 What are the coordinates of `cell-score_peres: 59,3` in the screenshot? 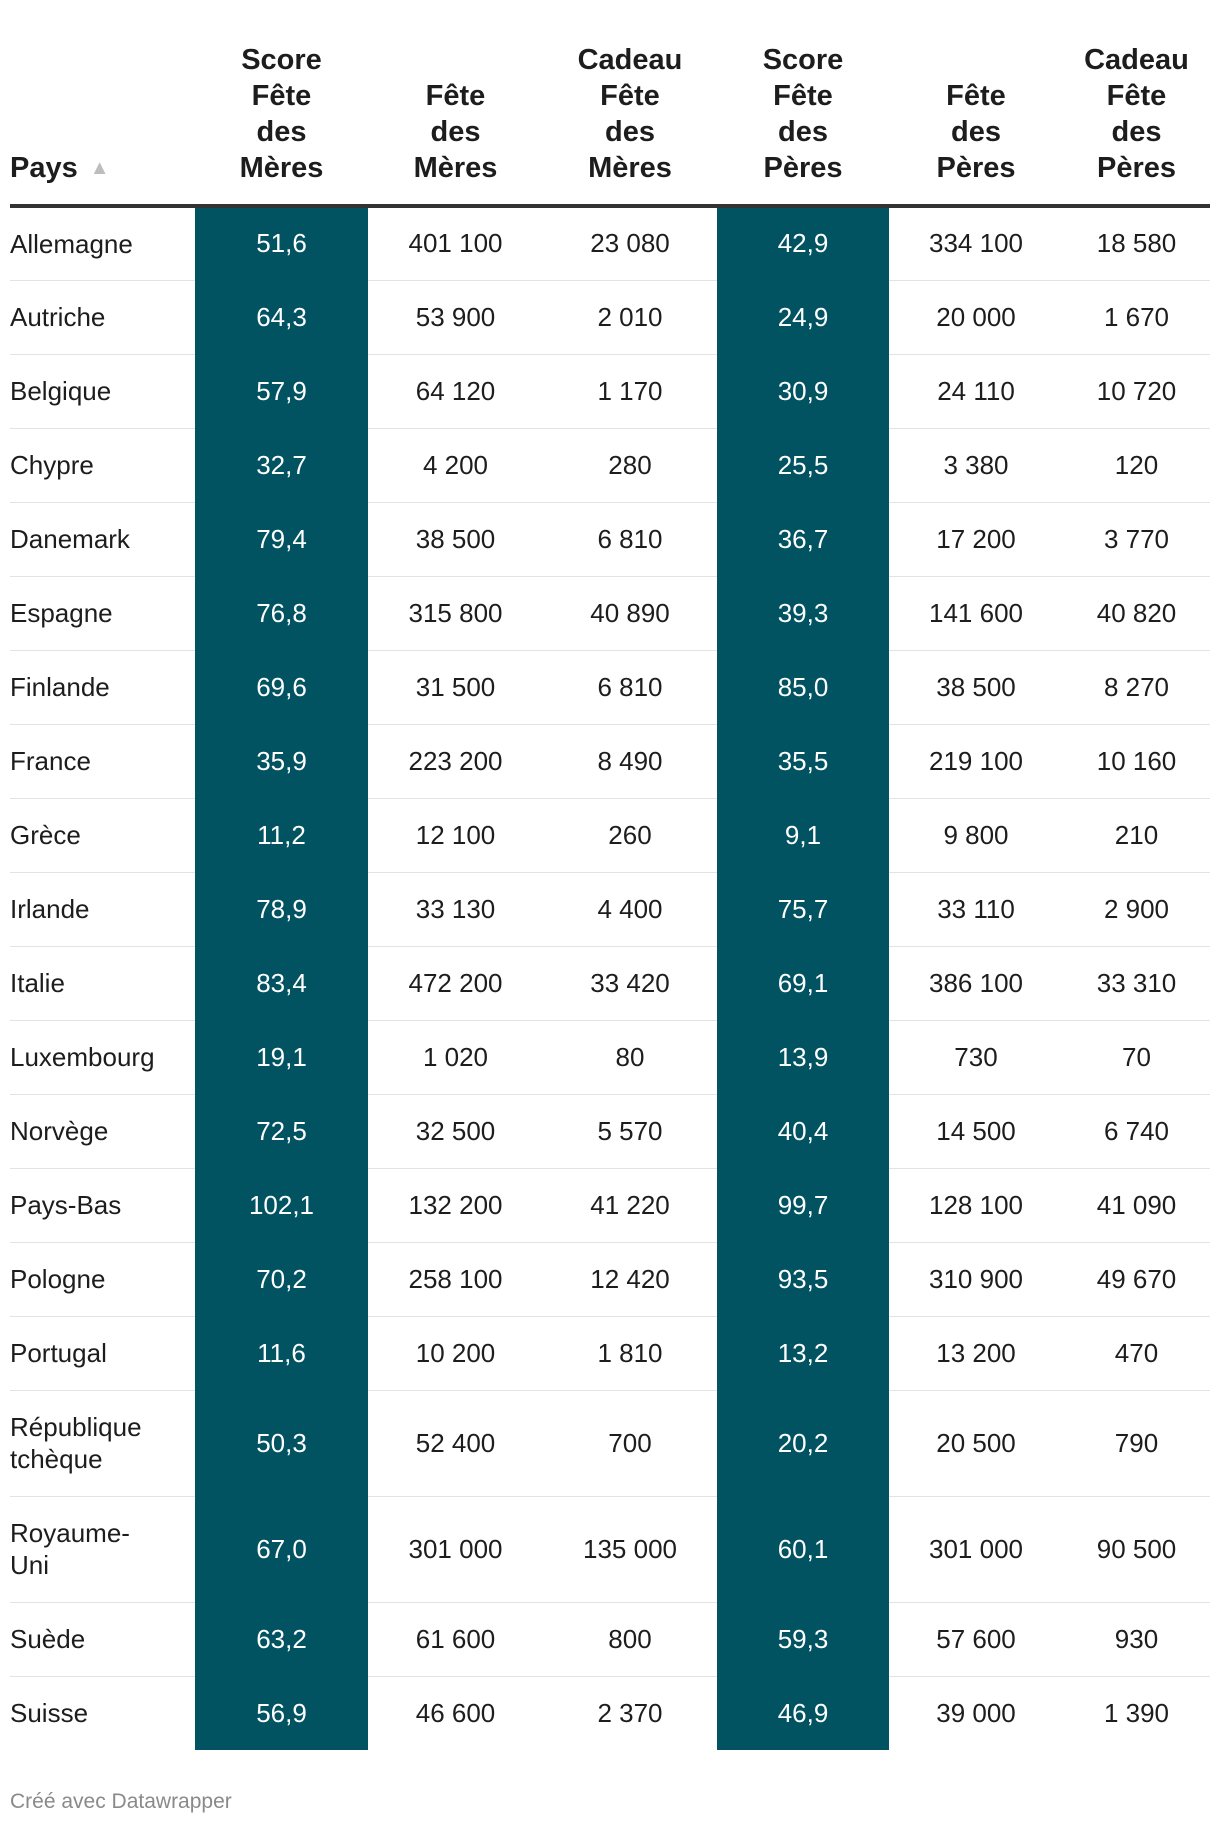 It's located at (803, 1639).